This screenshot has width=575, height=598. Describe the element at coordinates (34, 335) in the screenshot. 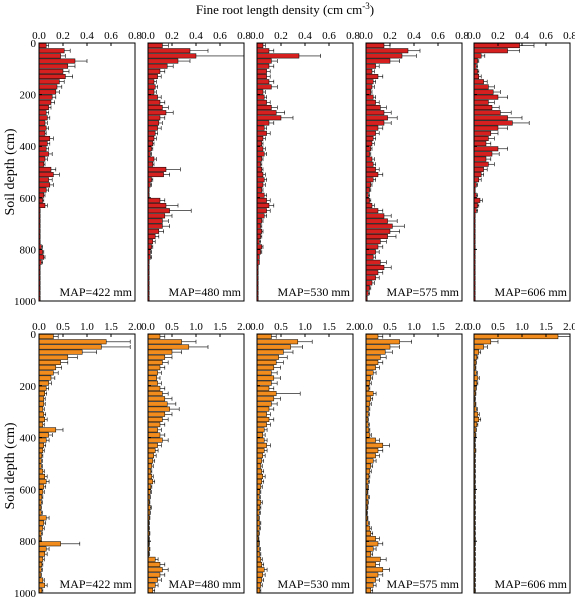

I see `y-tick-label: 0` at that location.